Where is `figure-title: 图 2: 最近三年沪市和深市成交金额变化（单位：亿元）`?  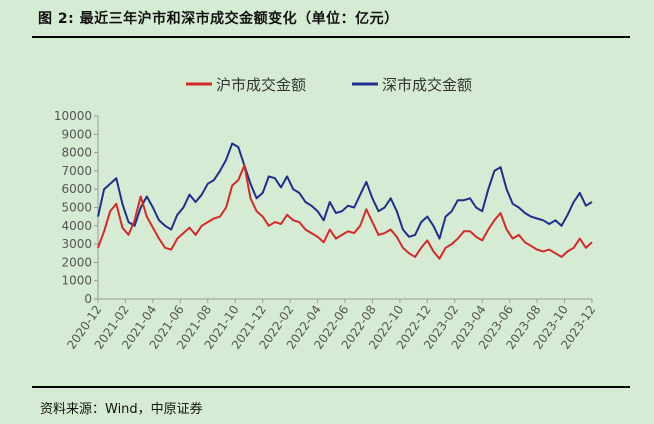
figure-title: 图 2: 最近三年沪市和深市成交金额变化（单位：亿元） is located at coordinates (218, 19).